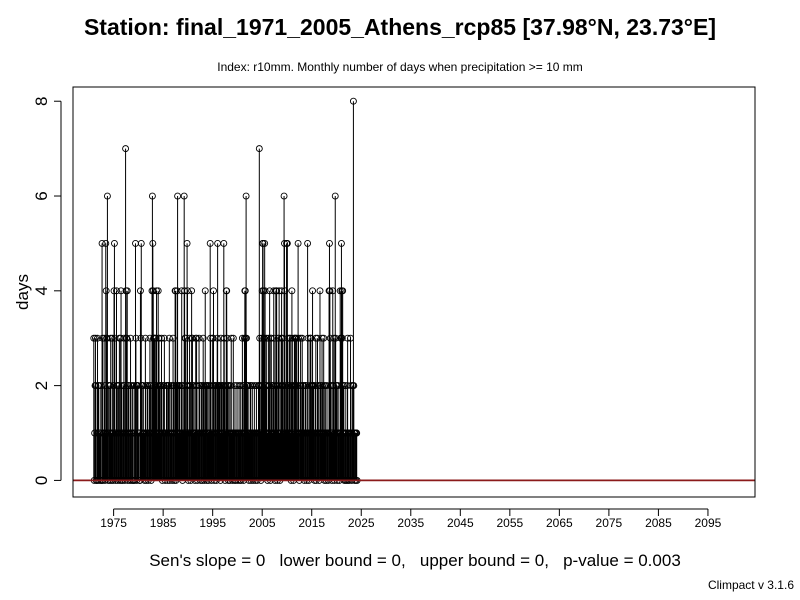  Describe the element at coordinates (41, 385) in the screenshot. I see `y-tick-label: 2` at that location.